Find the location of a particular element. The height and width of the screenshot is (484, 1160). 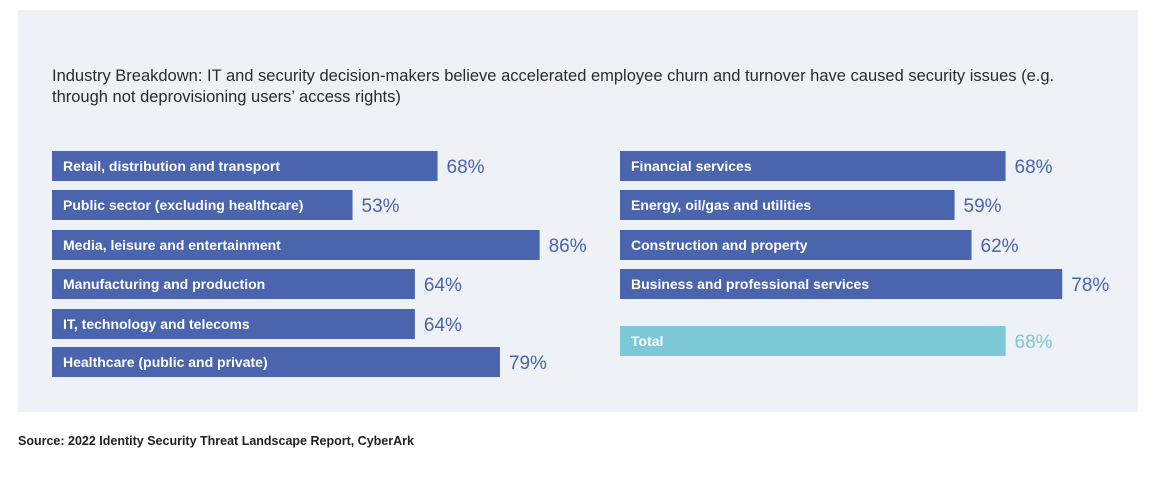

value-label-media-leisure-and-entertainment: 86% is located at coordinates (568, 246).